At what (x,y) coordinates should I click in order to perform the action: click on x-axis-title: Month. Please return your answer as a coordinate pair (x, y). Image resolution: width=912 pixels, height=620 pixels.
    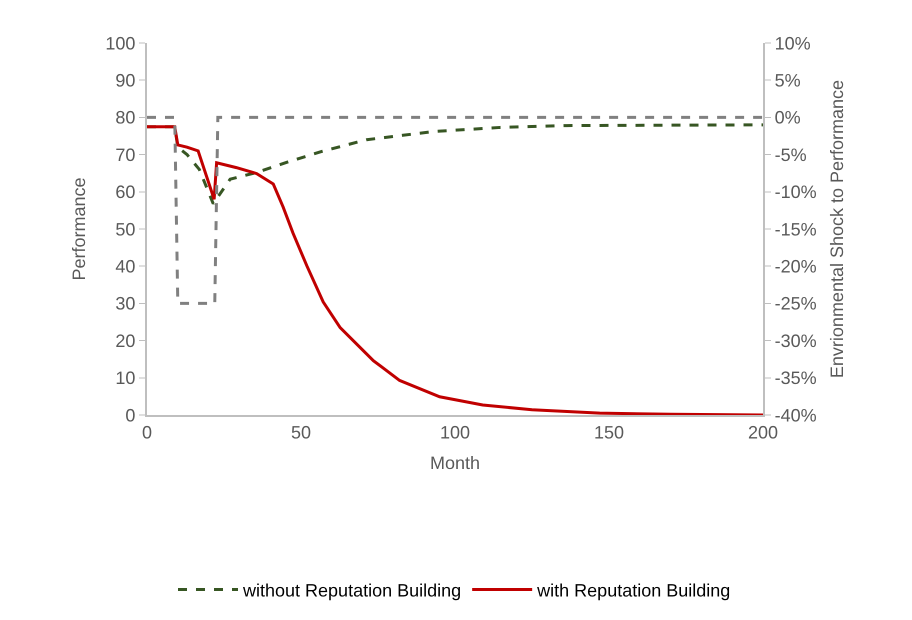
    Looking at the image, I should click on (455, 463).